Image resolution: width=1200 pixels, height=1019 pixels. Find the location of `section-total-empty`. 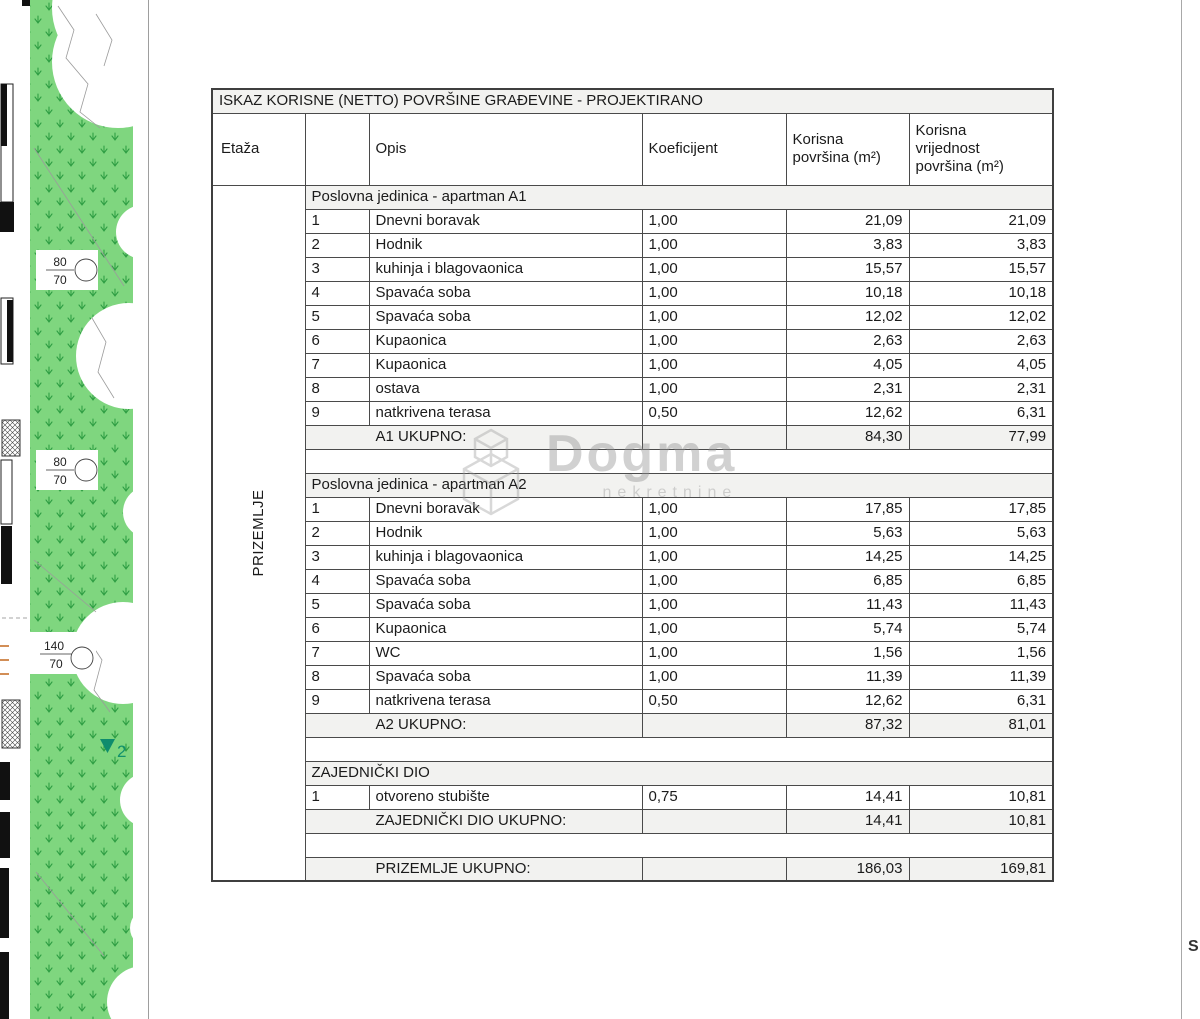

section-total-empty is located at coordinates (714, 437).